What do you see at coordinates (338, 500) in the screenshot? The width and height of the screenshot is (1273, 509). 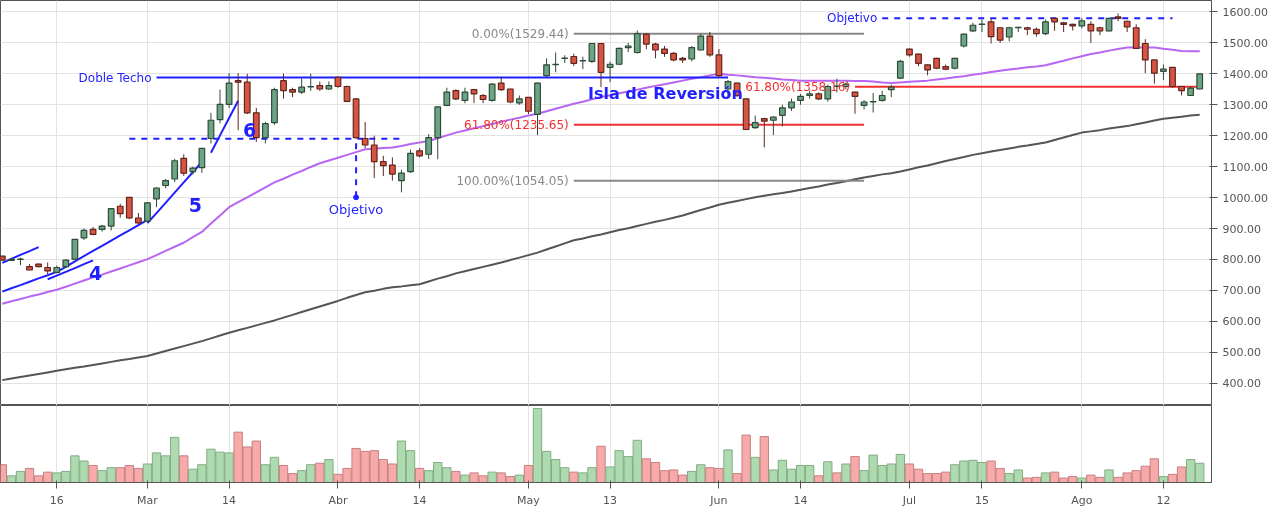 I see `x-tick-label: Abr` at bounding box center [338, 500].